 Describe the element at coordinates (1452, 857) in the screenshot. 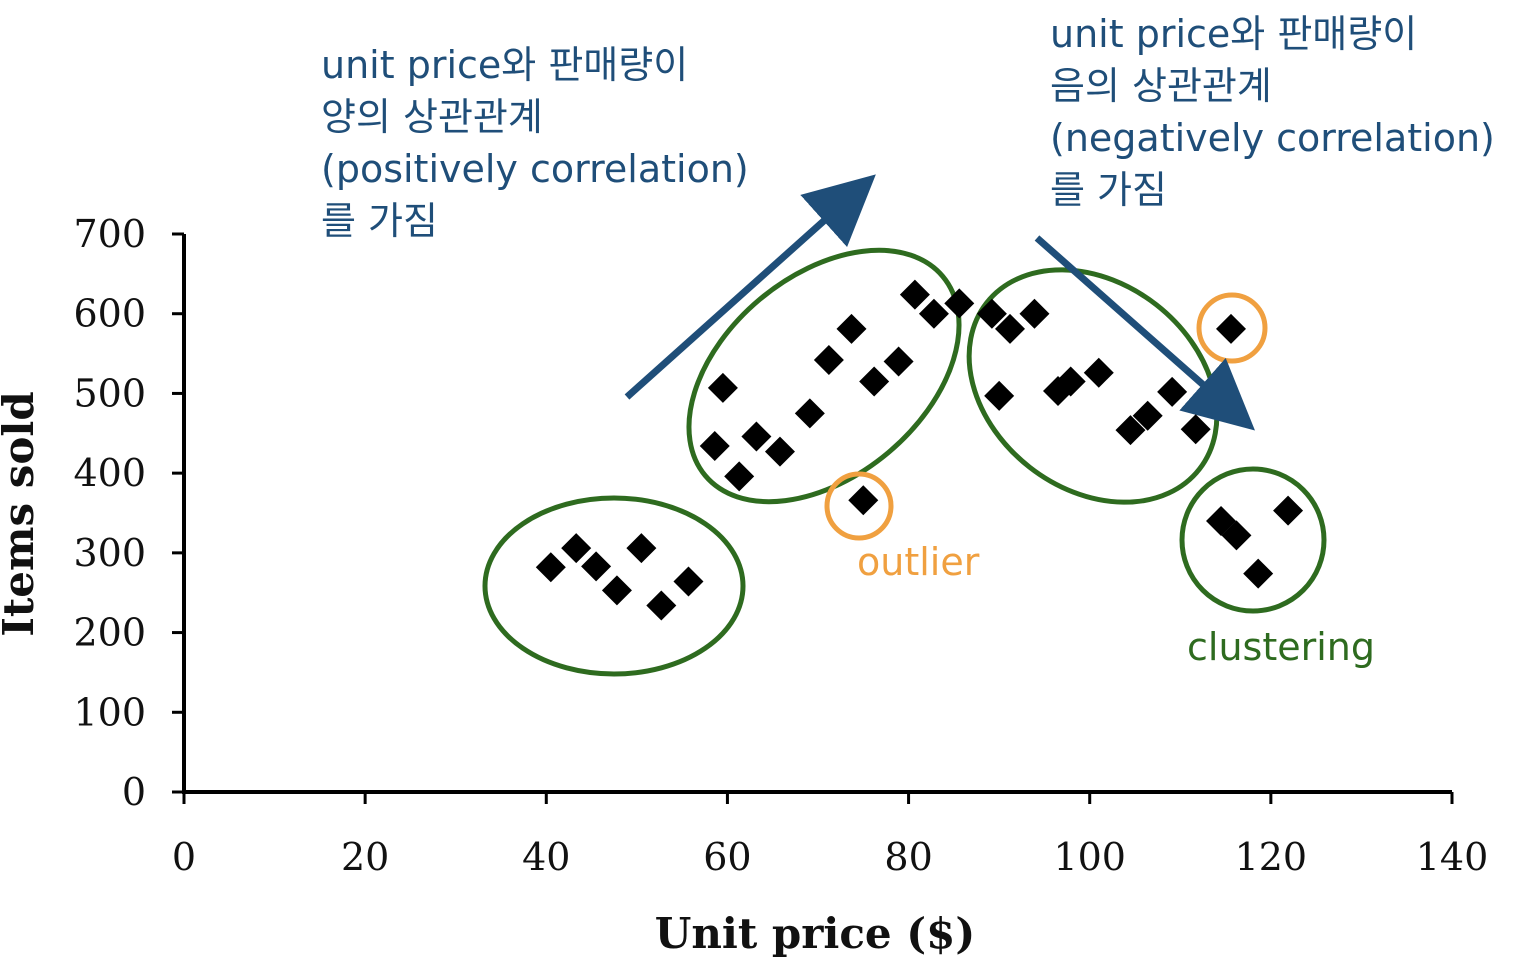

I see `x-tick-label: 140` at that location.